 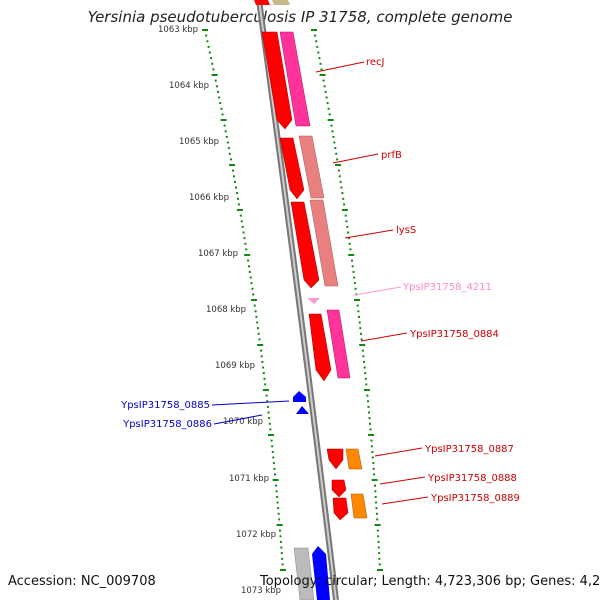 What do you see at coordinates (340, 509) in the screenshot?
I see `gene-0889-cds` at bounding box center [340, 509].